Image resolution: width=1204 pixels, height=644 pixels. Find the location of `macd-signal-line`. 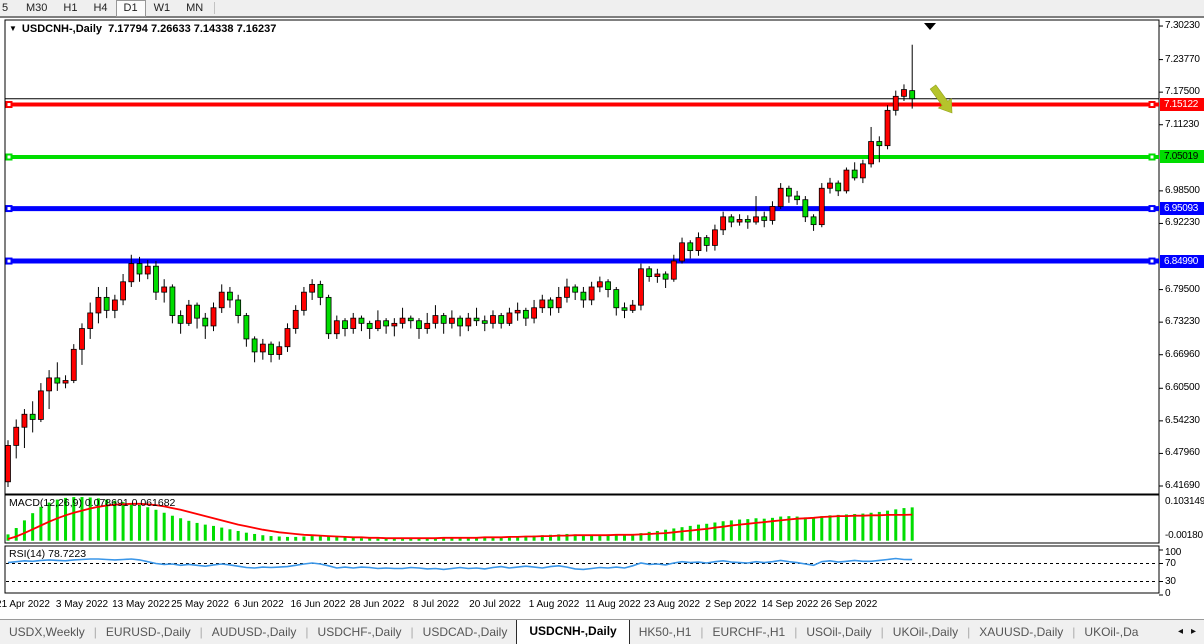

macd-signal-line is located at coordinates (460, 521).